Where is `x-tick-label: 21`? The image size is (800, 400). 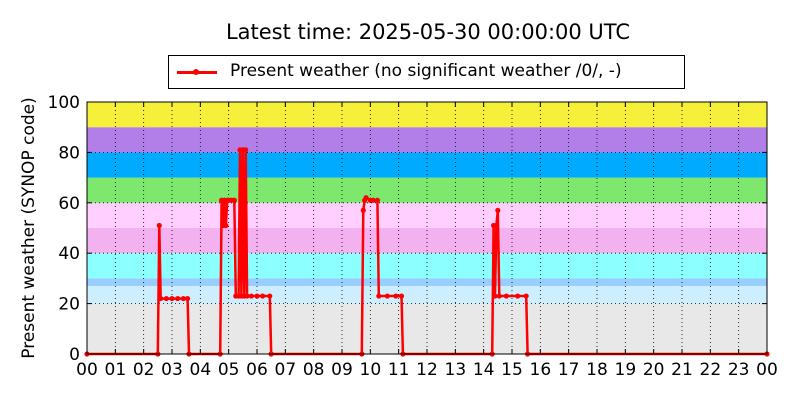 x-tick-label: 21 is located at coordinates (682, 370).